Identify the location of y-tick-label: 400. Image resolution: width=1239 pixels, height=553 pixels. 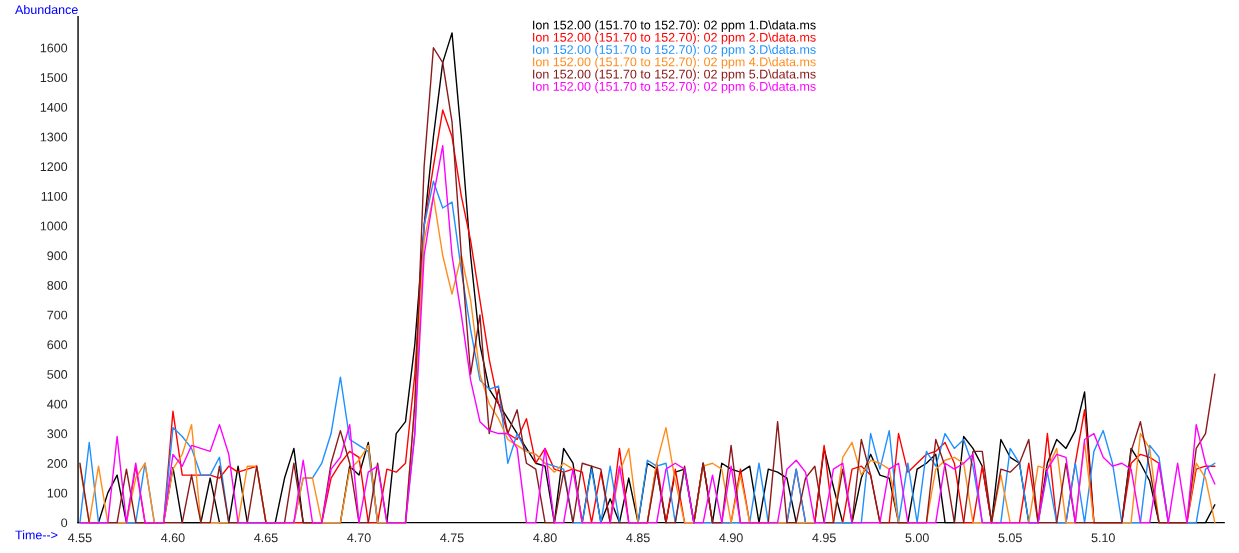
(57, 404).